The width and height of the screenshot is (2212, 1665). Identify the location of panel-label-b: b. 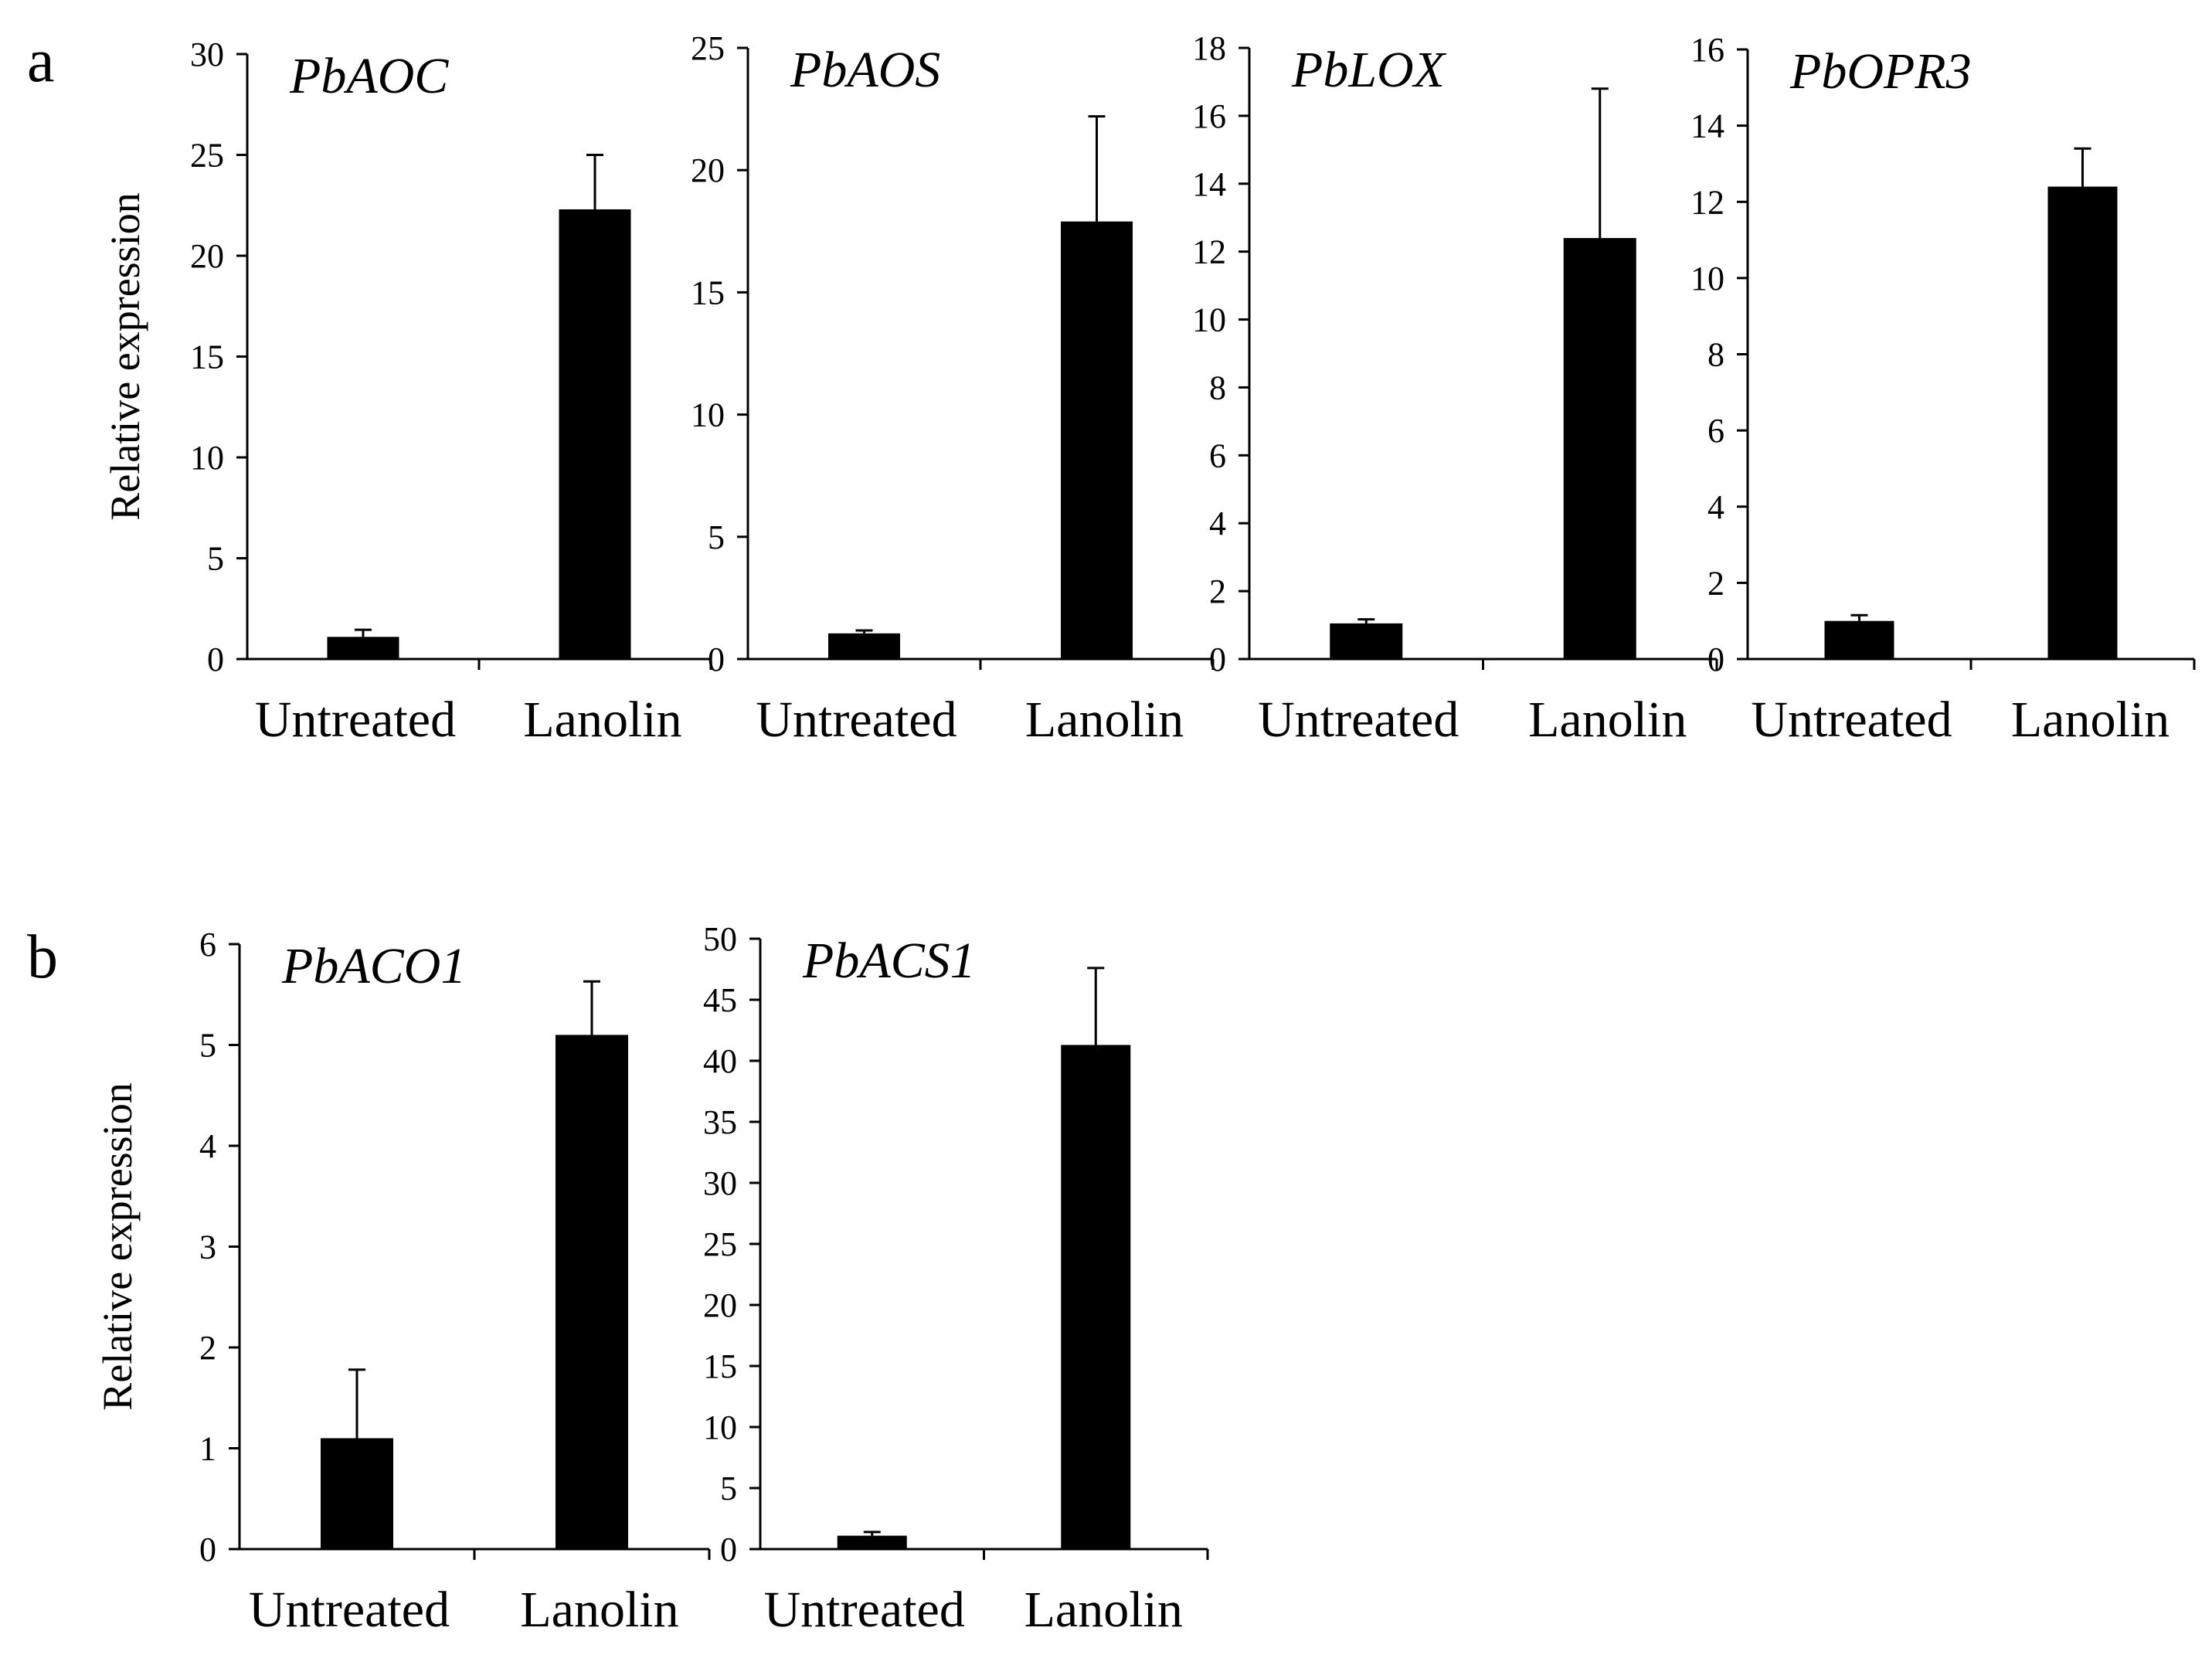
(42, 957).